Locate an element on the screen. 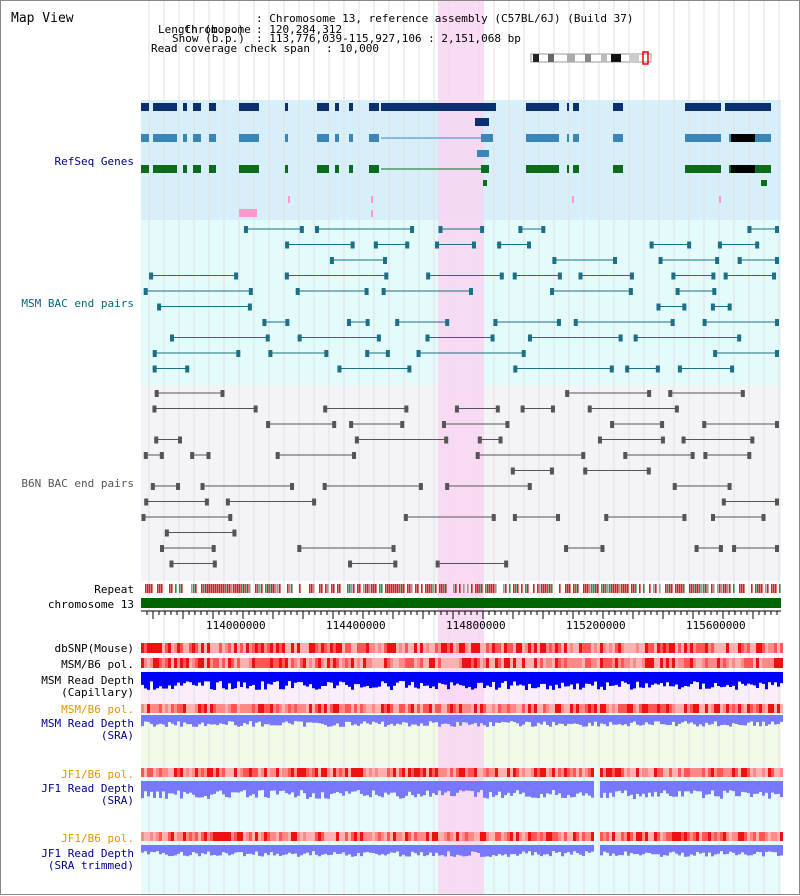 This screenshot has width=800, height=896. jf1-b6-pol-label: JF1/B6 pol. is located at coordinates (97, 774).